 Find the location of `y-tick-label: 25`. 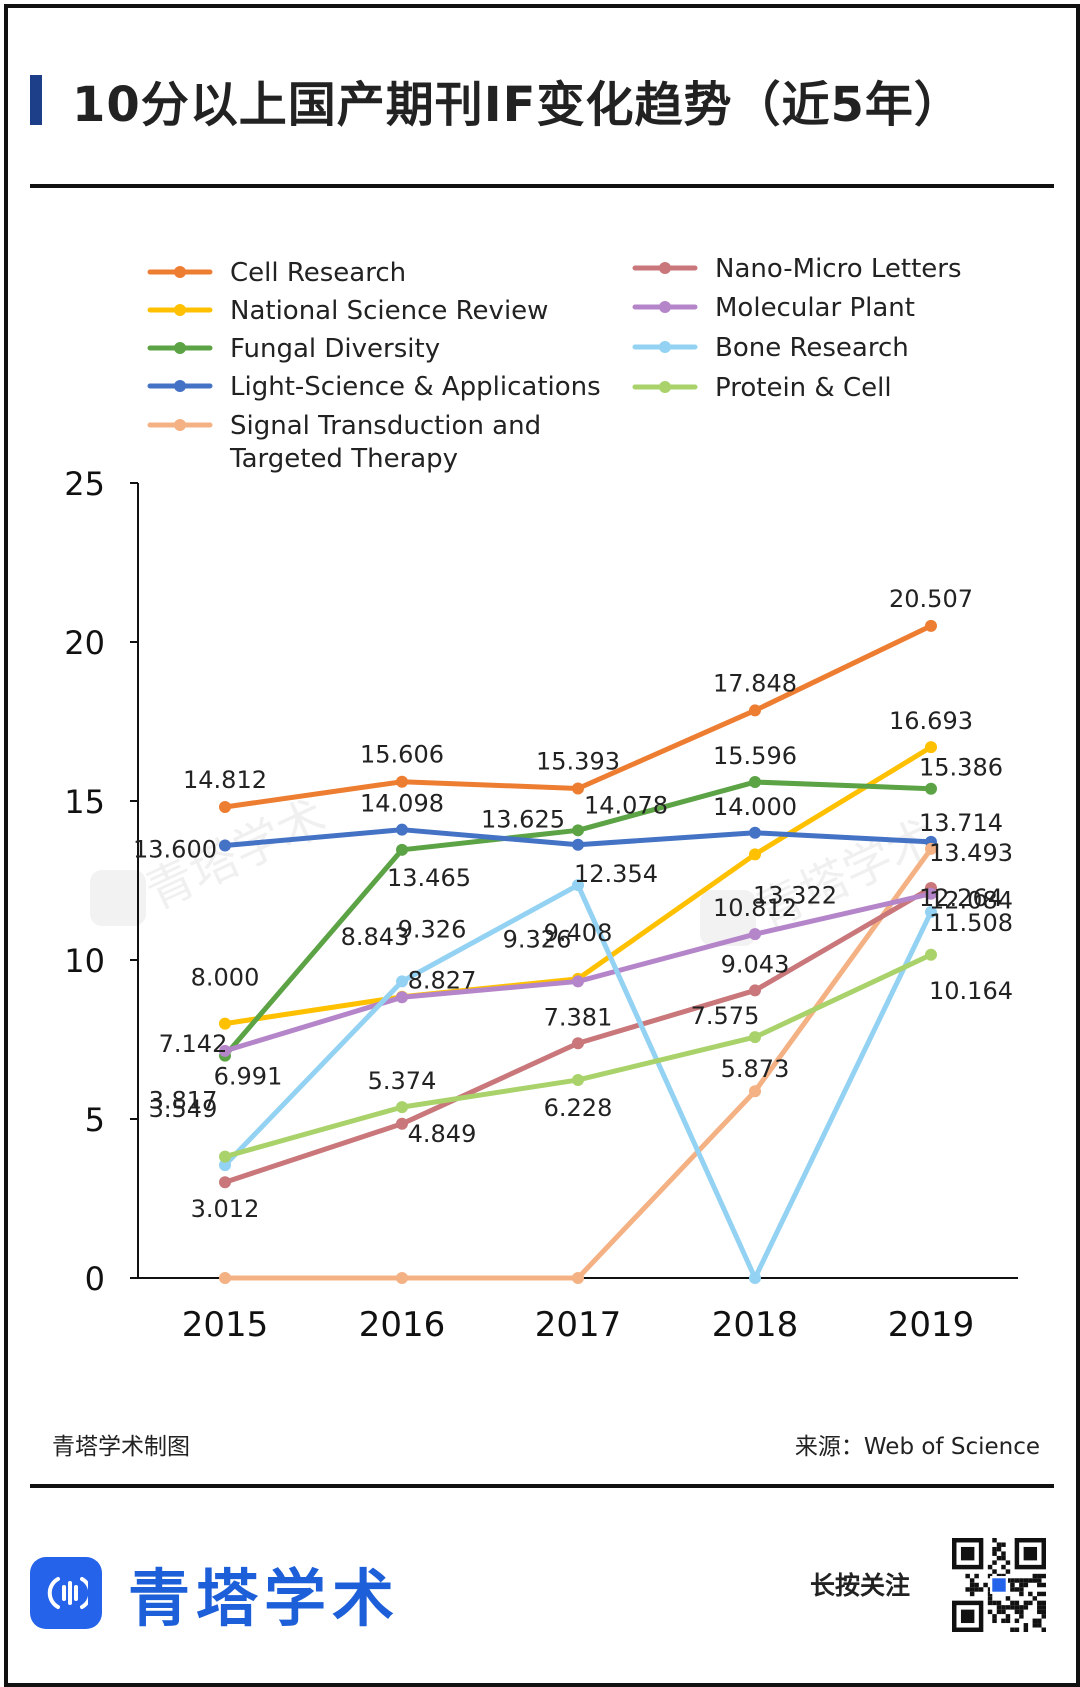

y-tick-label: 25 is located at coordinates (84, 484).